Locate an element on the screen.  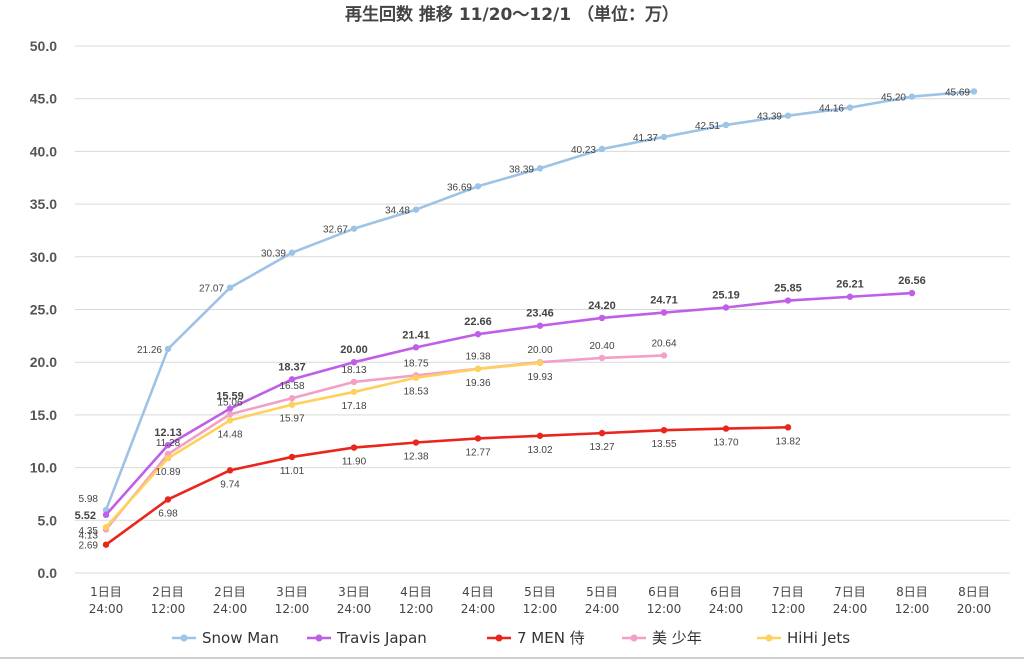
data-label: 9.74 is located at coordinates (230, 484).